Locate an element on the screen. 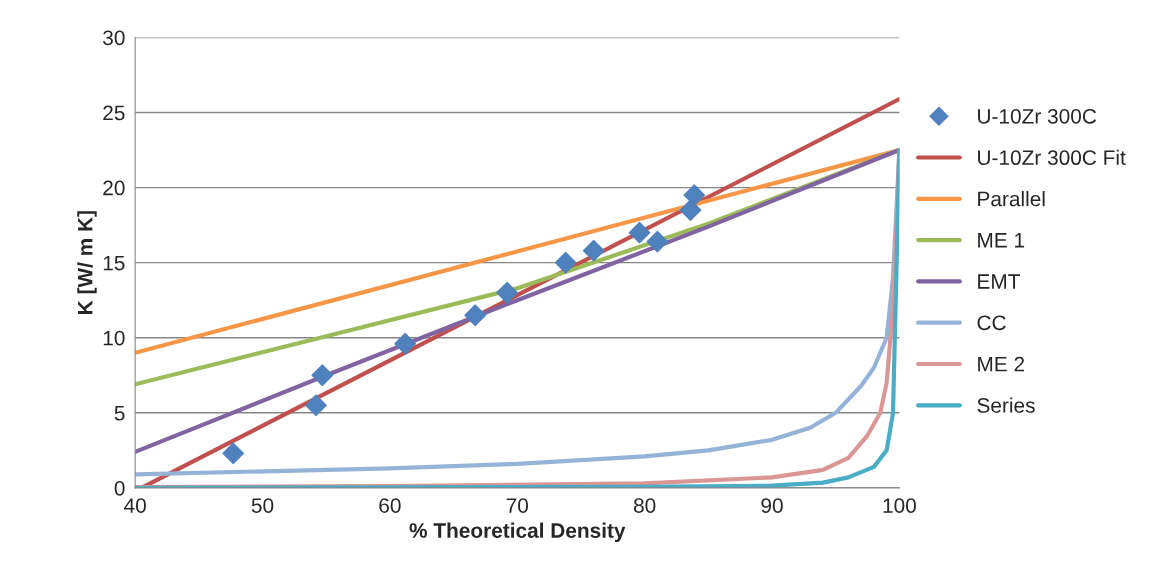 The width and height of the screenshot is (1165, 585). legend-label: ME 1 is located at coordinates (1001, 240).